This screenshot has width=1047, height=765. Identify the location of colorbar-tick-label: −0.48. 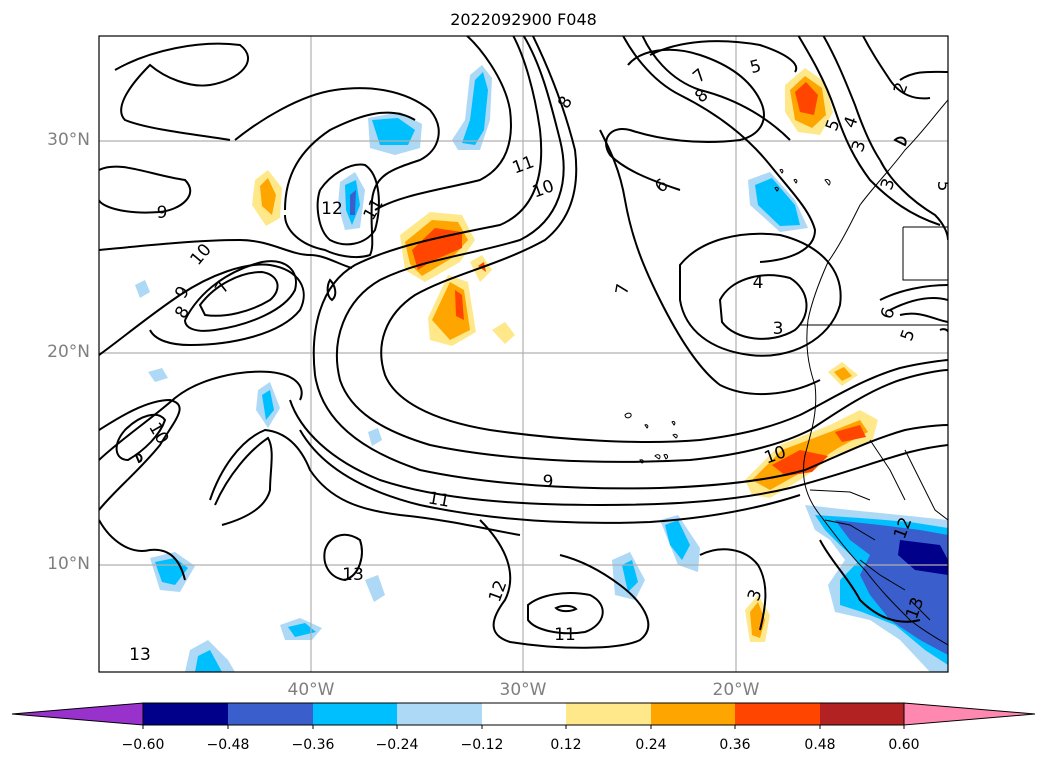
(228, 745).